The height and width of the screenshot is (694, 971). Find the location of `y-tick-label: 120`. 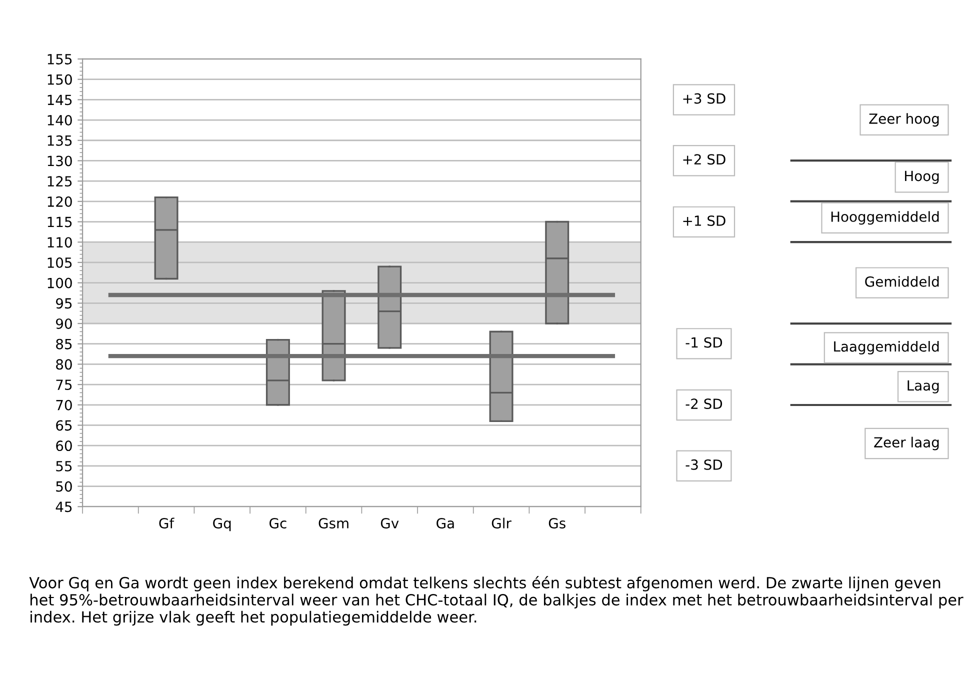

y-tick-label: 120 is located at coordinates (60, 201).